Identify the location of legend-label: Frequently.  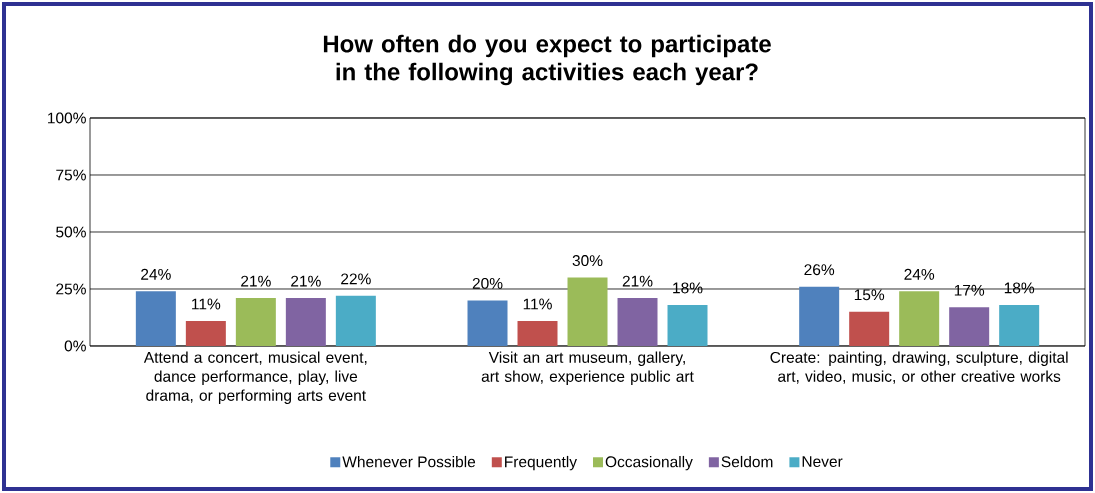
(541, 463).